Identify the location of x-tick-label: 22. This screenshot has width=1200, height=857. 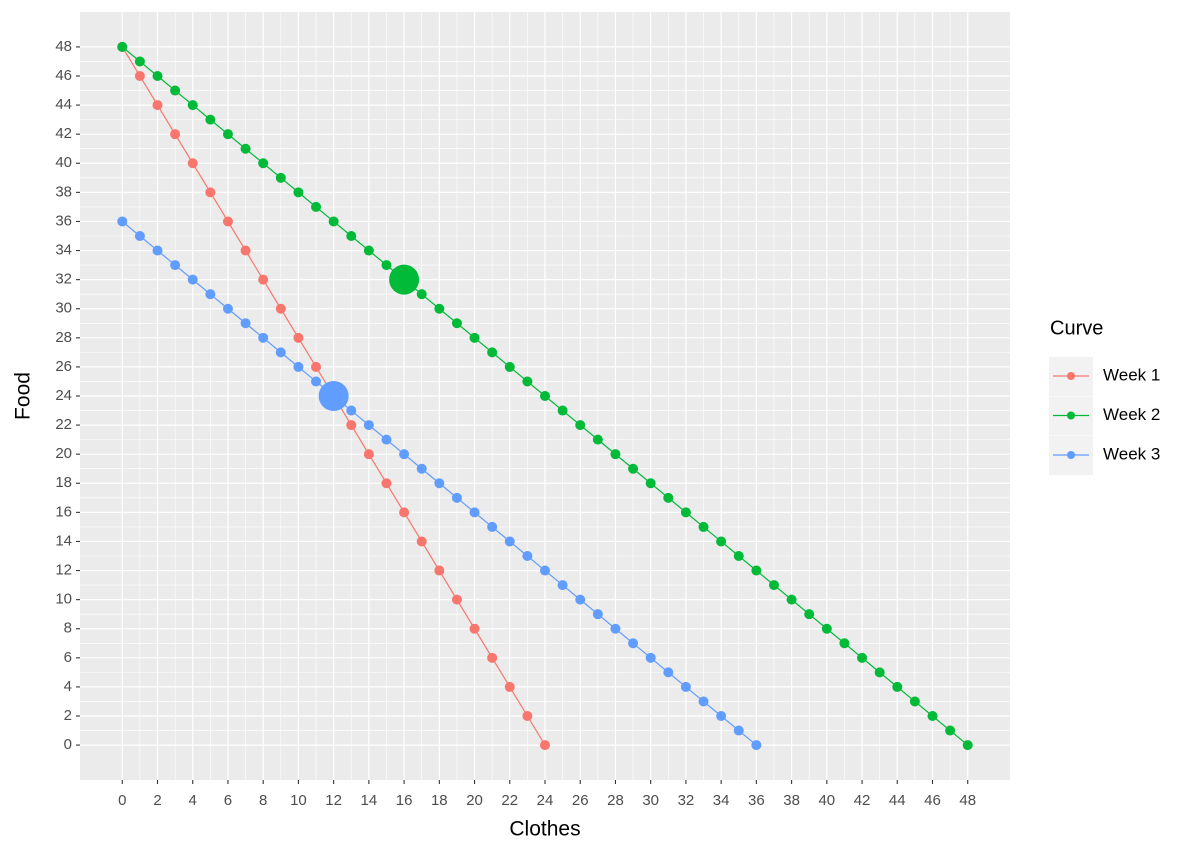
(509, 800).